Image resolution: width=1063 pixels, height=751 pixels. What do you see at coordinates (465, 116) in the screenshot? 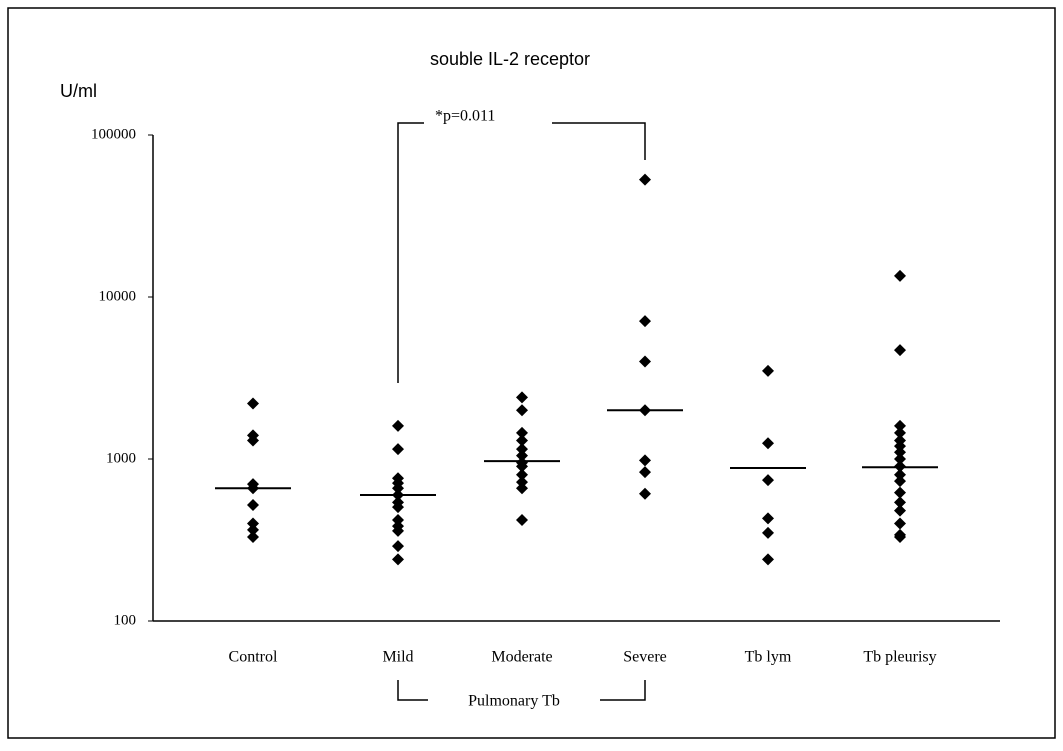
I see `annotation: *p=0.011` at bounding box center [465, 116].